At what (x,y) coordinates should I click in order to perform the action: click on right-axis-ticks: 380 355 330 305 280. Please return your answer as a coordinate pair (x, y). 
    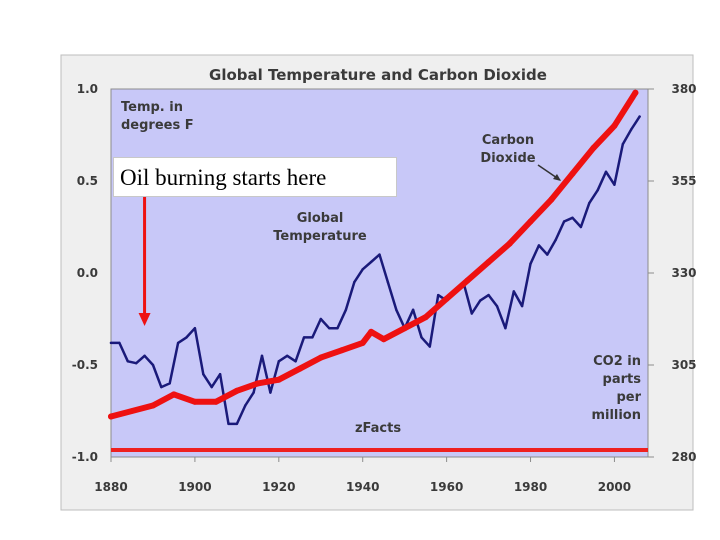
    Looking at the image, I should click on (672, 273).